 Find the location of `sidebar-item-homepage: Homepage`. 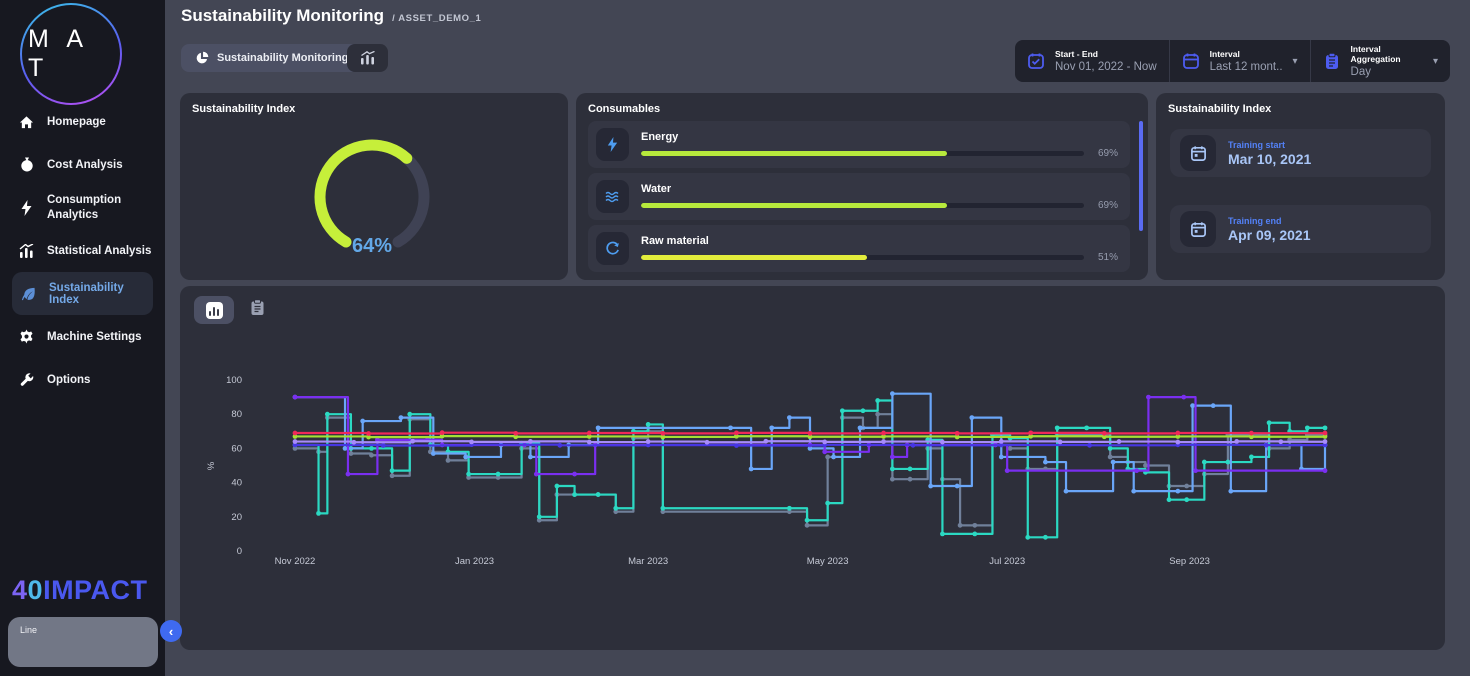

sidebar-item-homepage: Homepage is located at coordinates (82, 121).